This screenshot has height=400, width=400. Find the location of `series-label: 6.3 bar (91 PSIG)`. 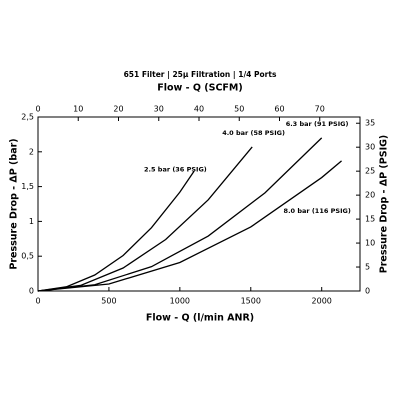

series-label: 6.3 bar (91 PSIG) is located at coordinates (317, 124).